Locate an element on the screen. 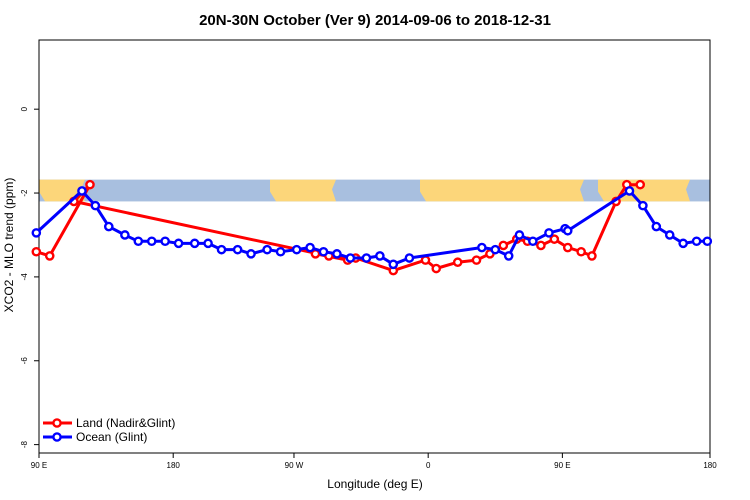 This screenshot has width=750, height=500. legend-label: Land (Nadir&Glint) is located at coordinates (125, 423).